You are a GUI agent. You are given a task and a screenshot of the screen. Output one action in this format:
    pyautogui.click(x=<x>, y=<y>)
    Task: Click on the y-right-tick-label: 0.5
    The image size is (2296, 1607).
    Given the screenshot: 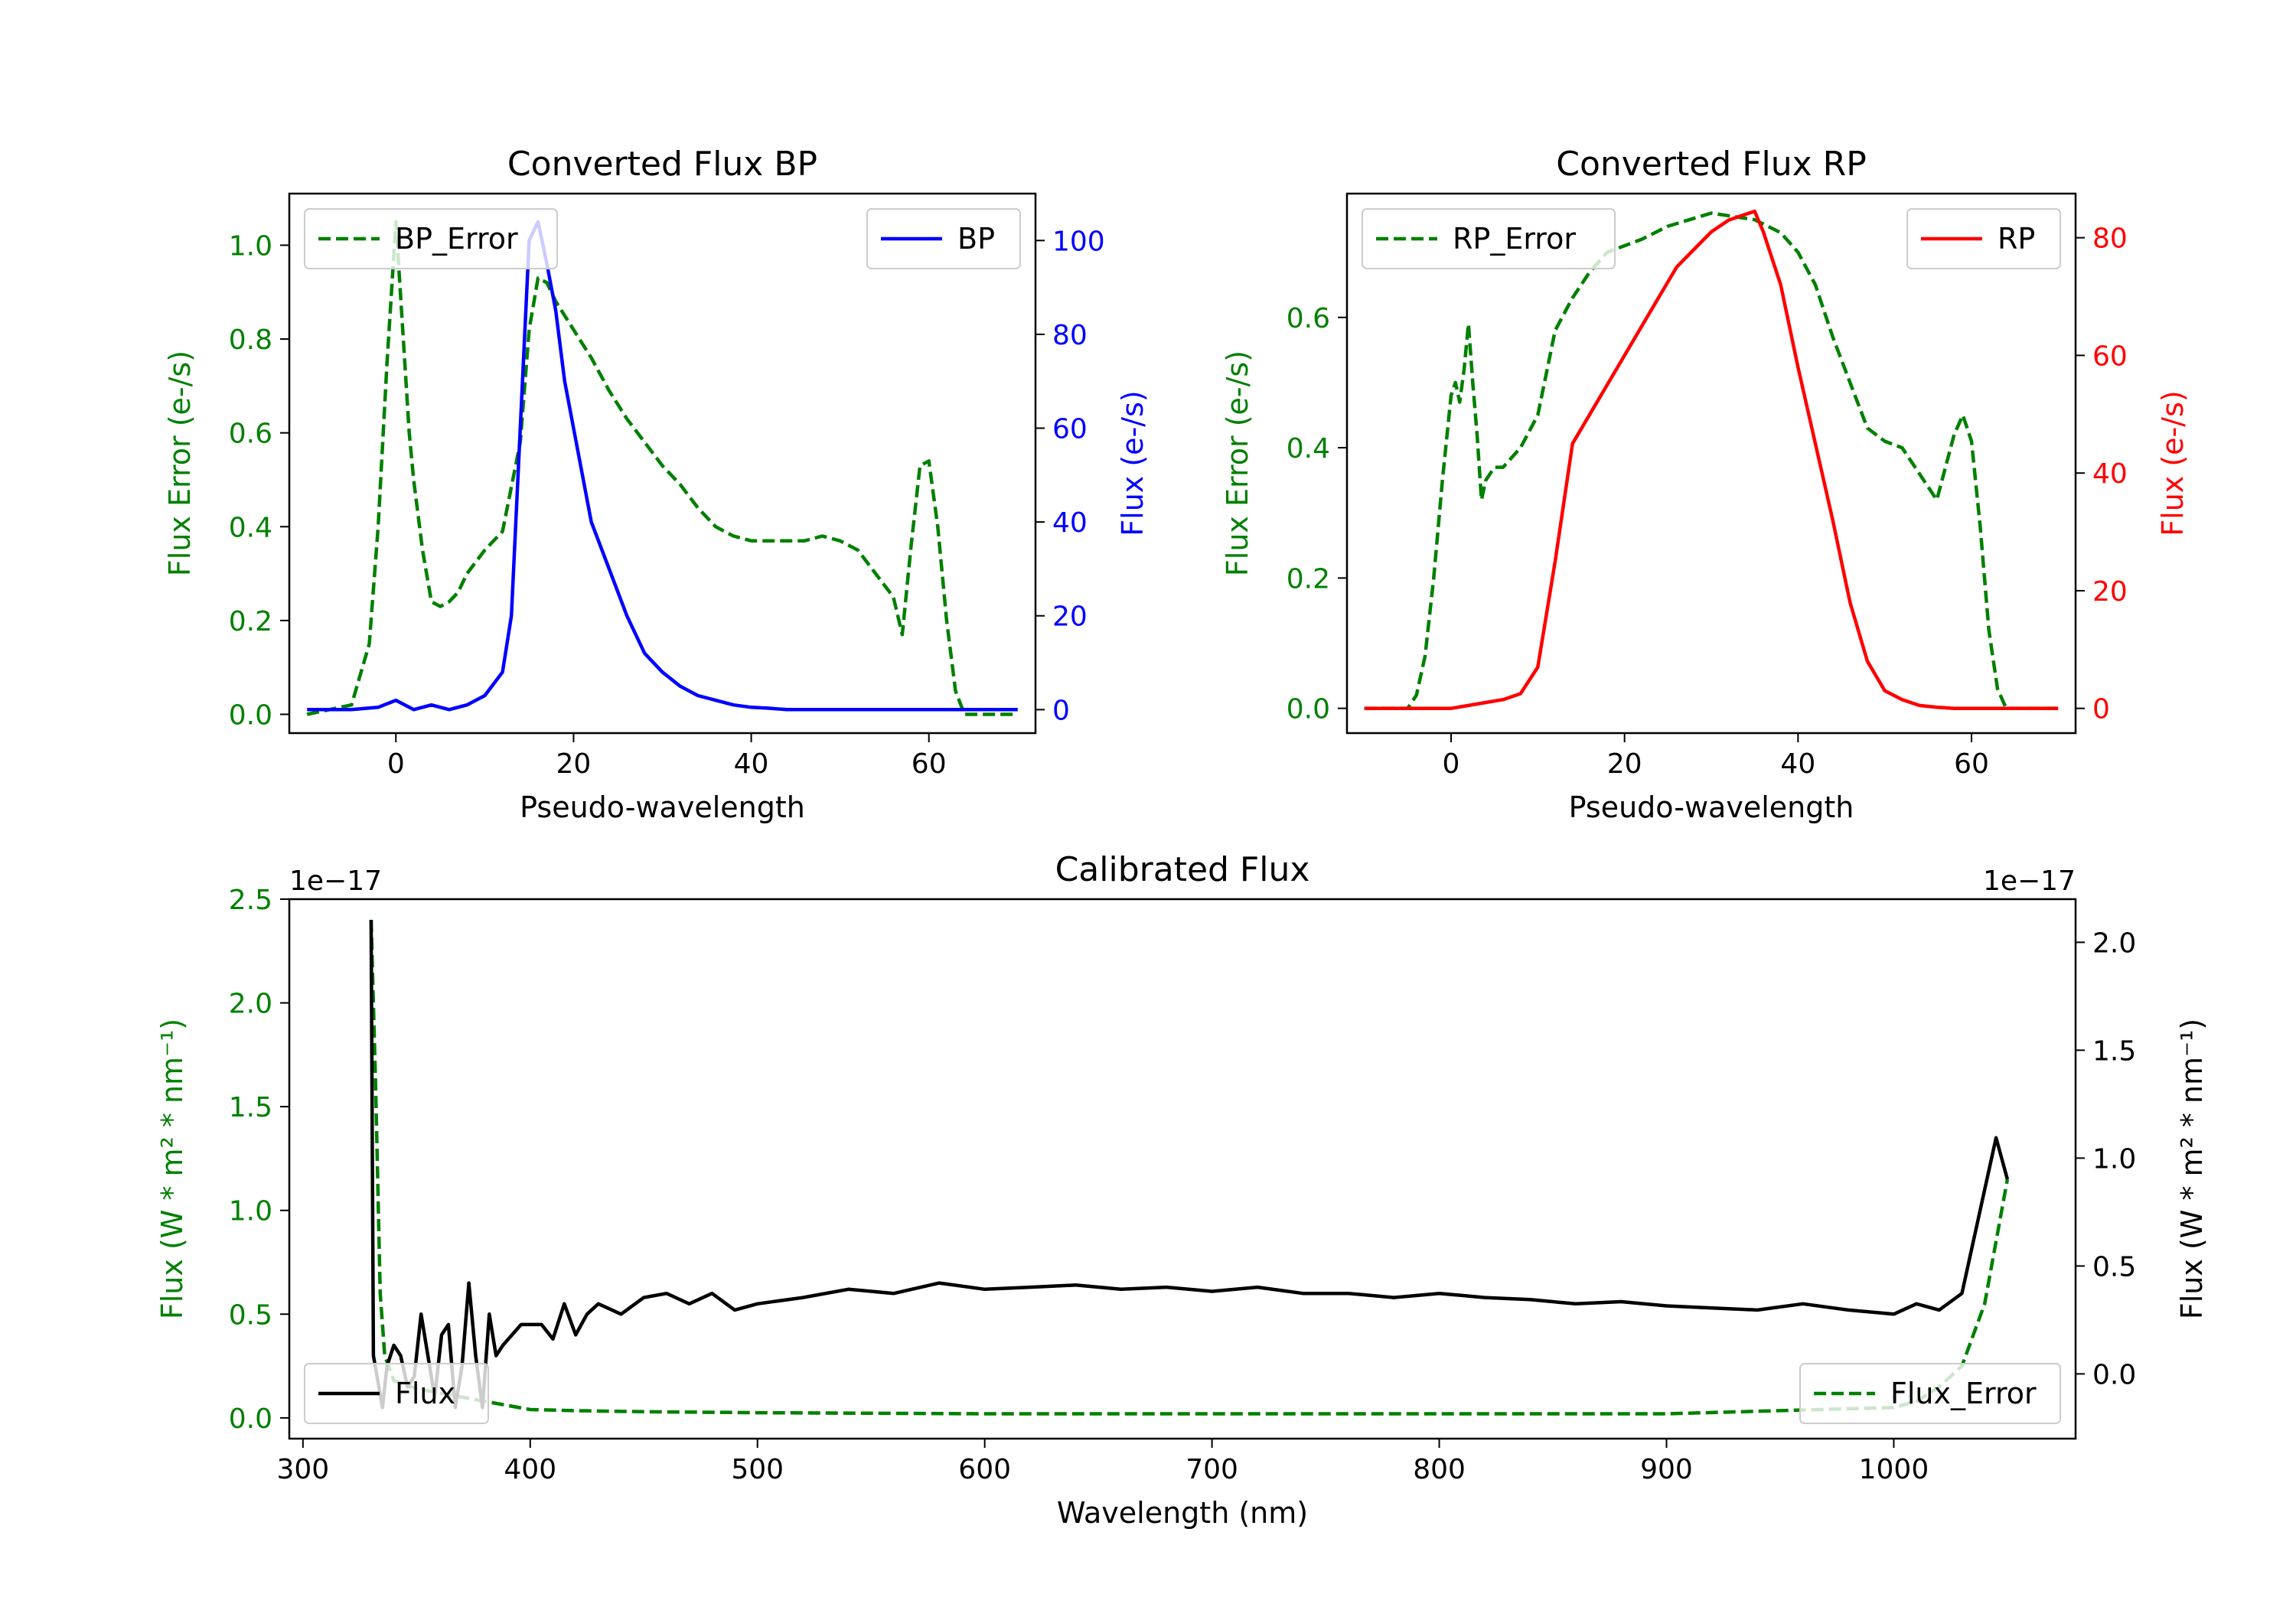 What is the action you would take?
    pyautogui.click(x=2114, y=1267)
    